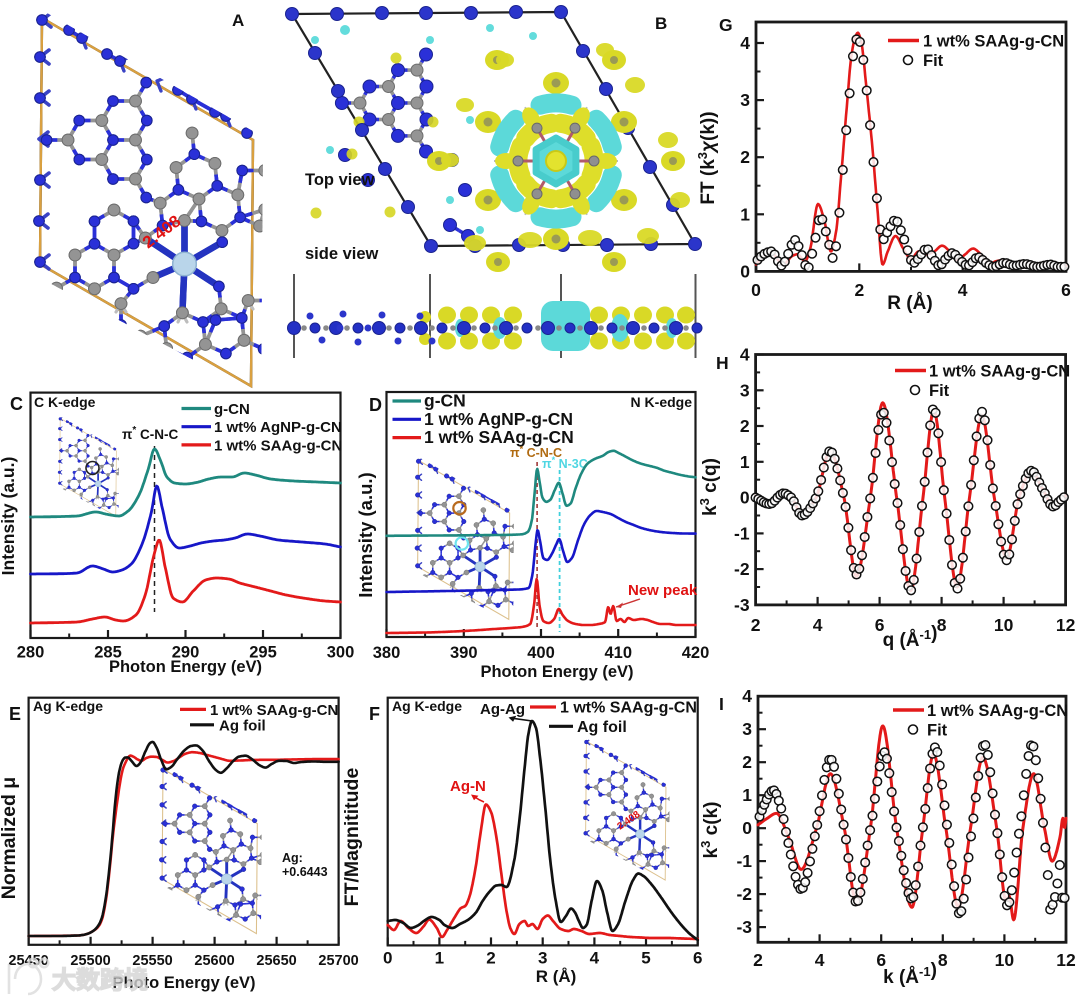 This screenshot has height=997, width=1080. I want to click on svg-text: E, so click(15, 714).